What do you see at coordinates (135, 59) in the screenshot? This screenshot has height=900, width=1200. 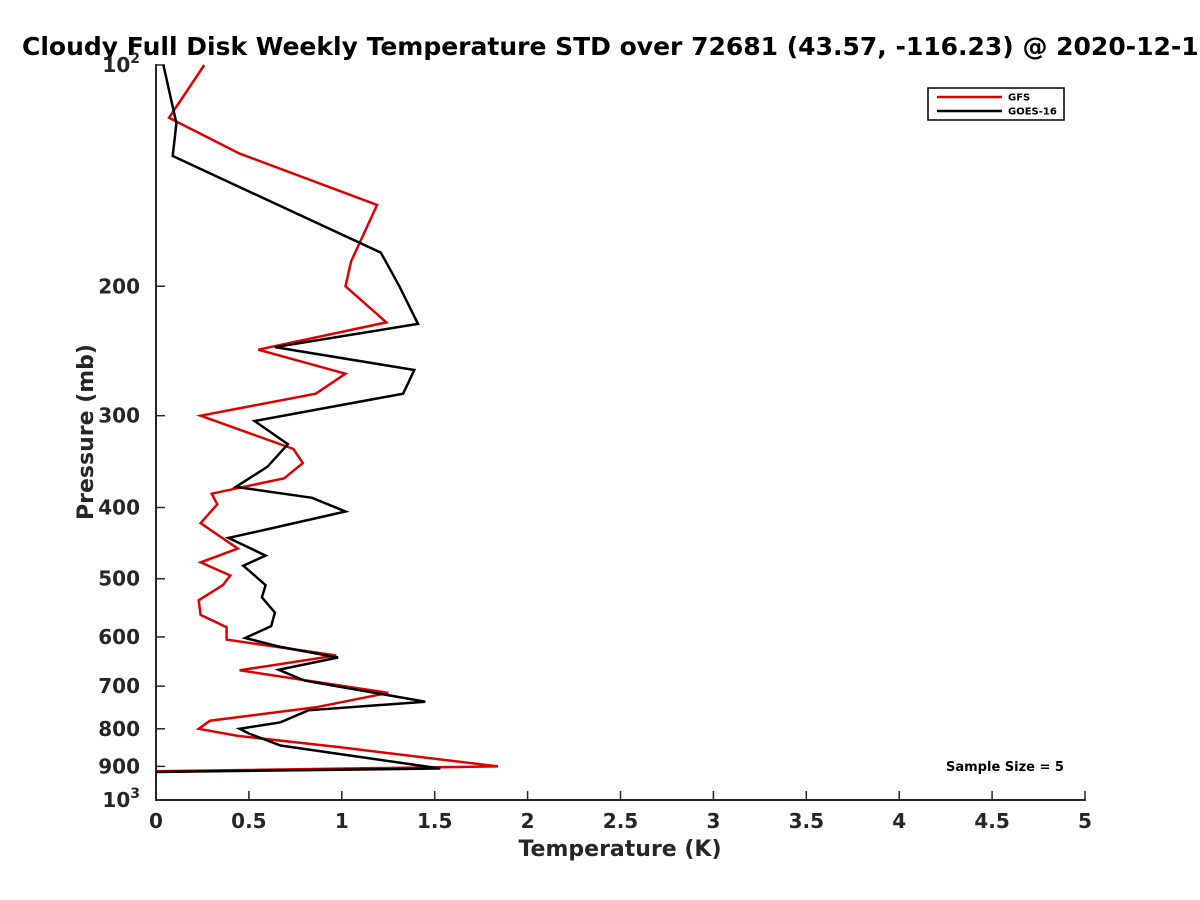 I see `y-tick-exponent: 2` at bounding box center [135, 59].